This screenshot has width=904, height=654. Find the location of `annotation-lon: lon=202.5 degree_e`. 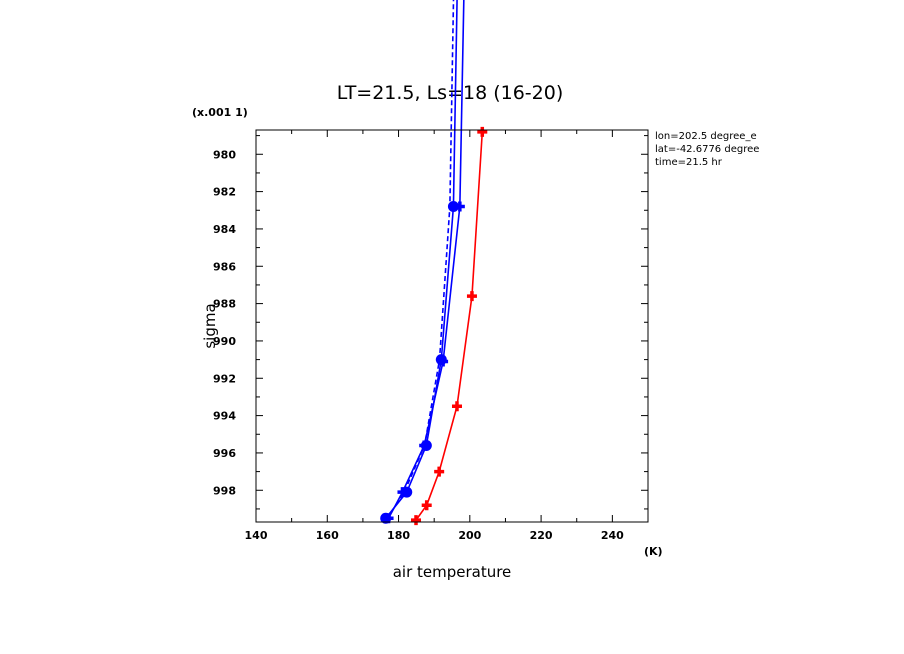

annotation-lon: lon=202.5 degree_e is located at coordinates (706, 136).